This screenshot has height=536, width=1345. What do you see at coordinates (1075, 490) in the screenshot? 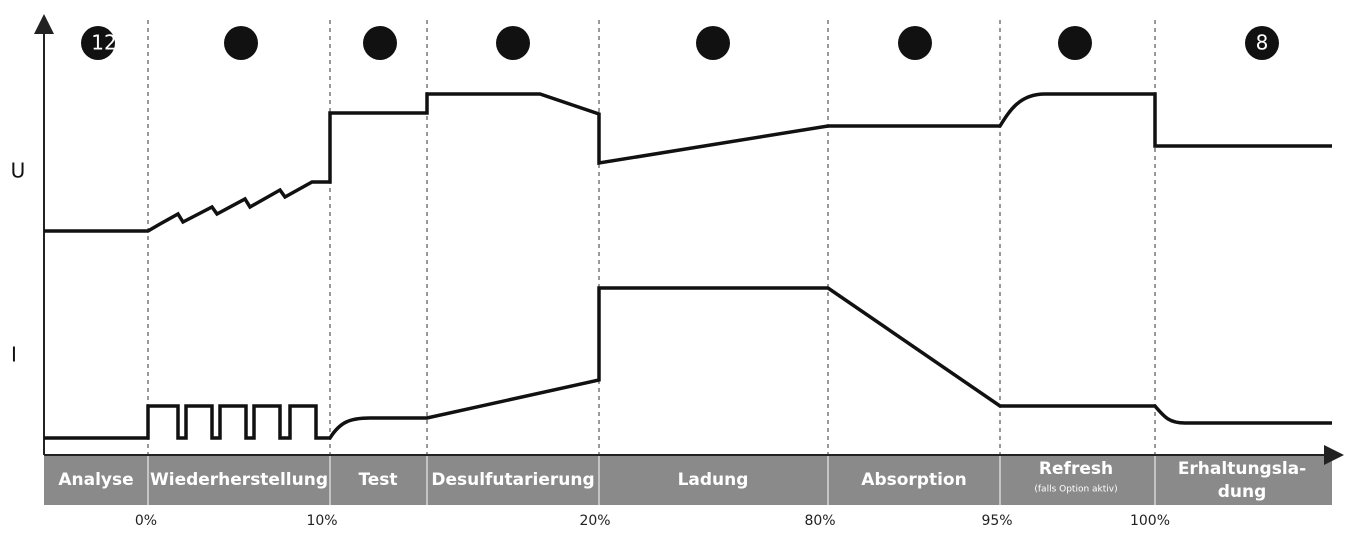
I see `phase-note: (falls Option aktiv)` at bounding box center [1075, 490].